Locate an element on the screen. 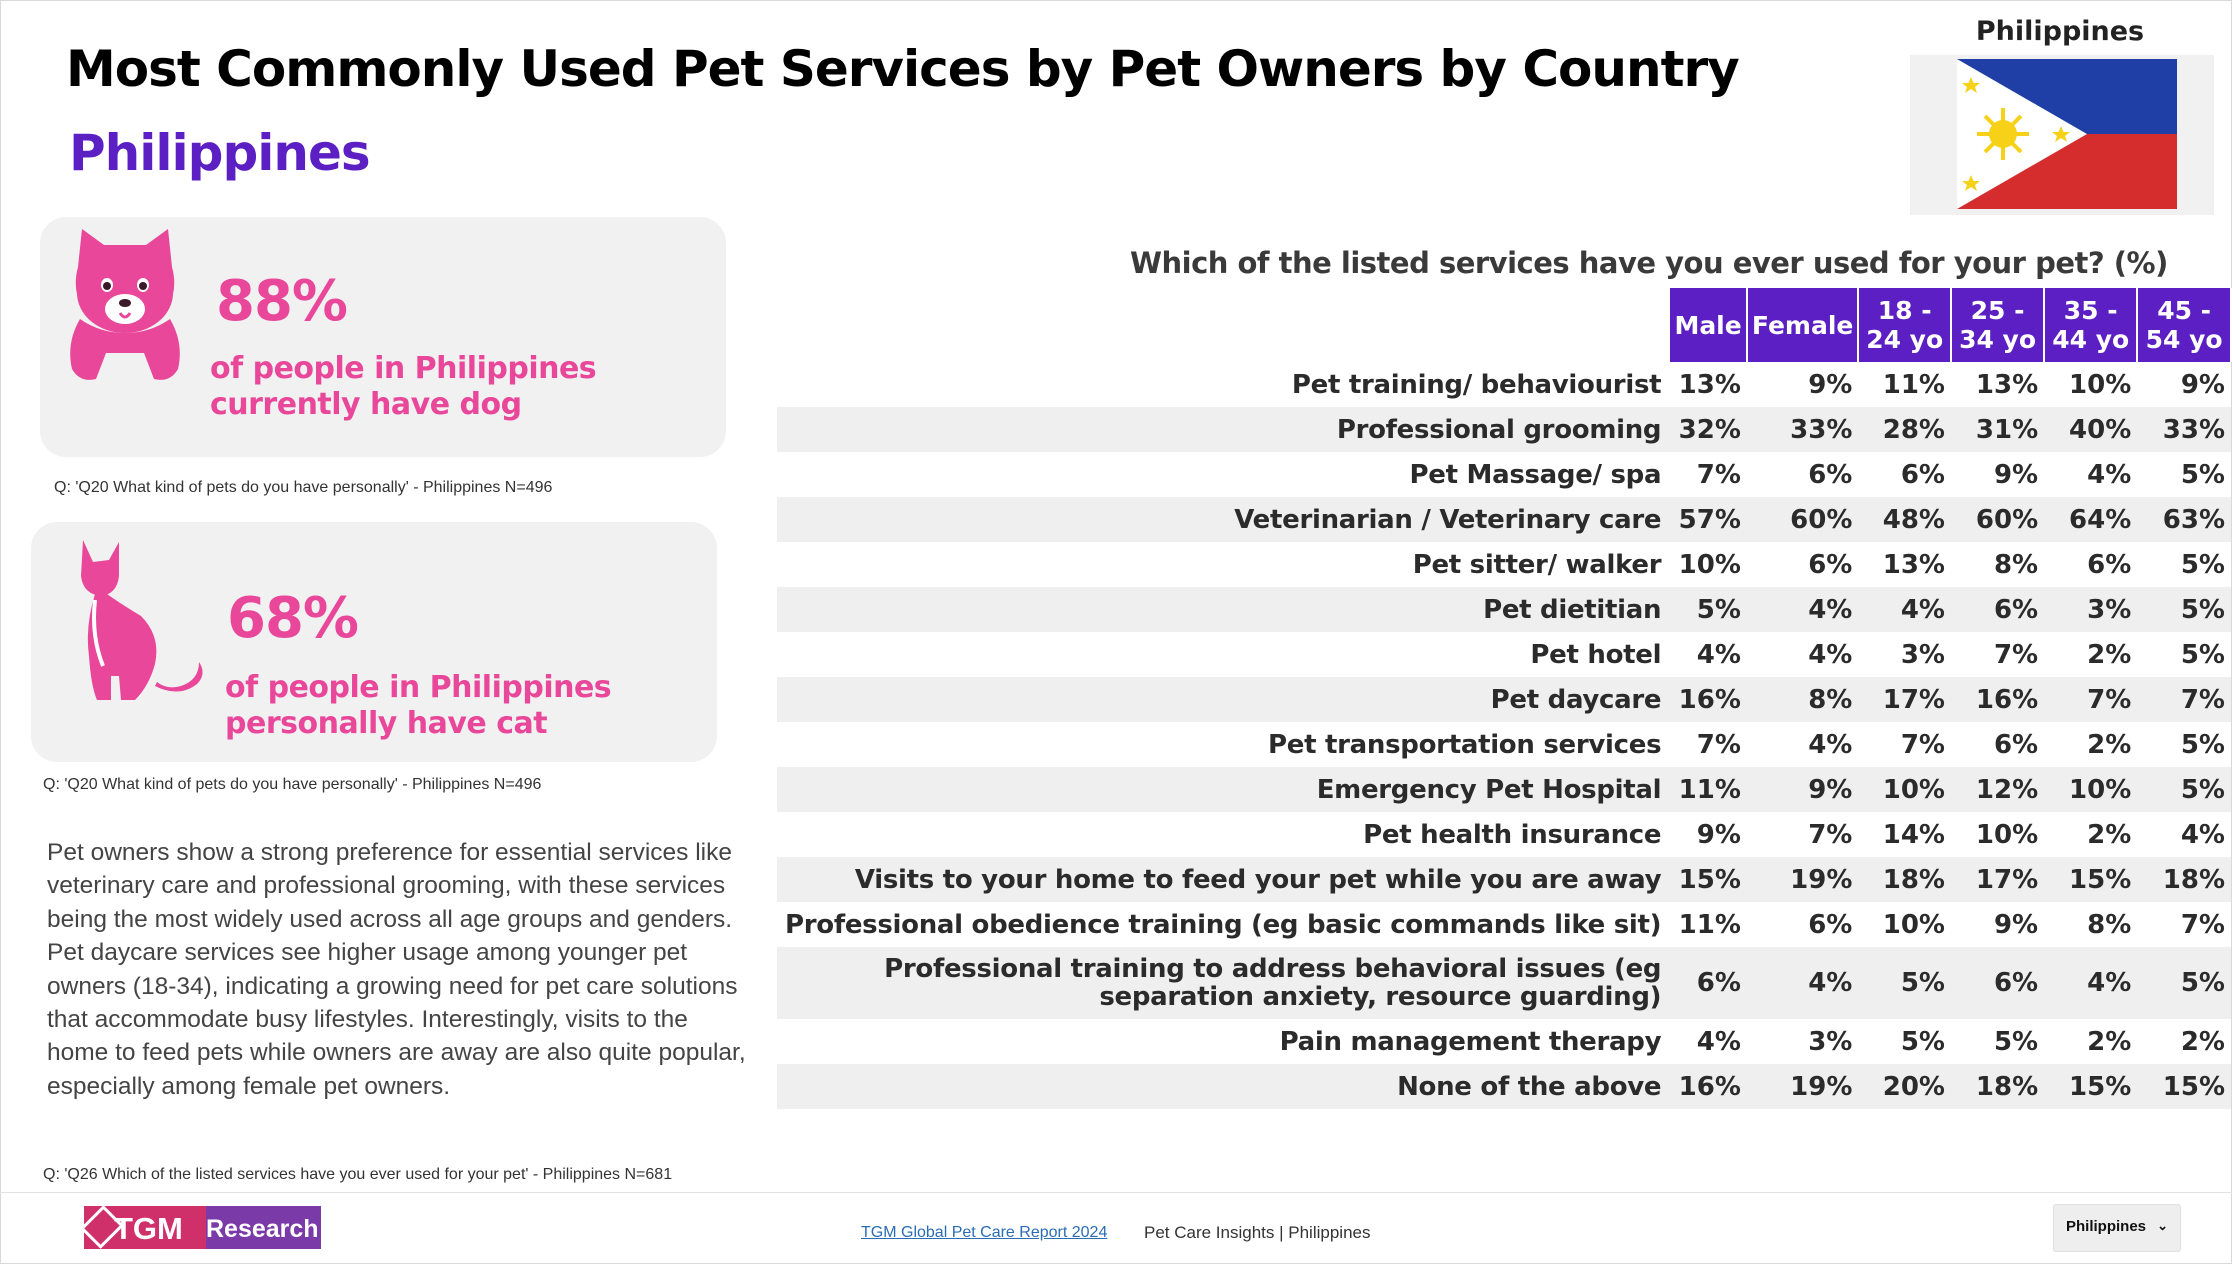  service-label: Pet dietitian is located at coordinates (1223, 609).